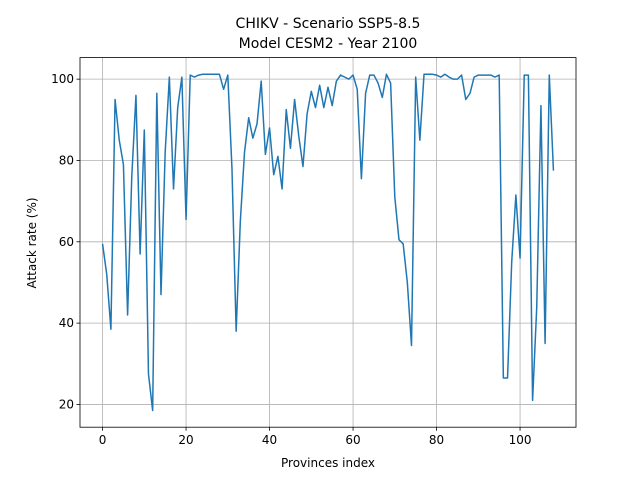  What do you see at coordinates (520, 440) in the screenshot?
I see `x-tick-label: 100` at bounding box center [520, 440].